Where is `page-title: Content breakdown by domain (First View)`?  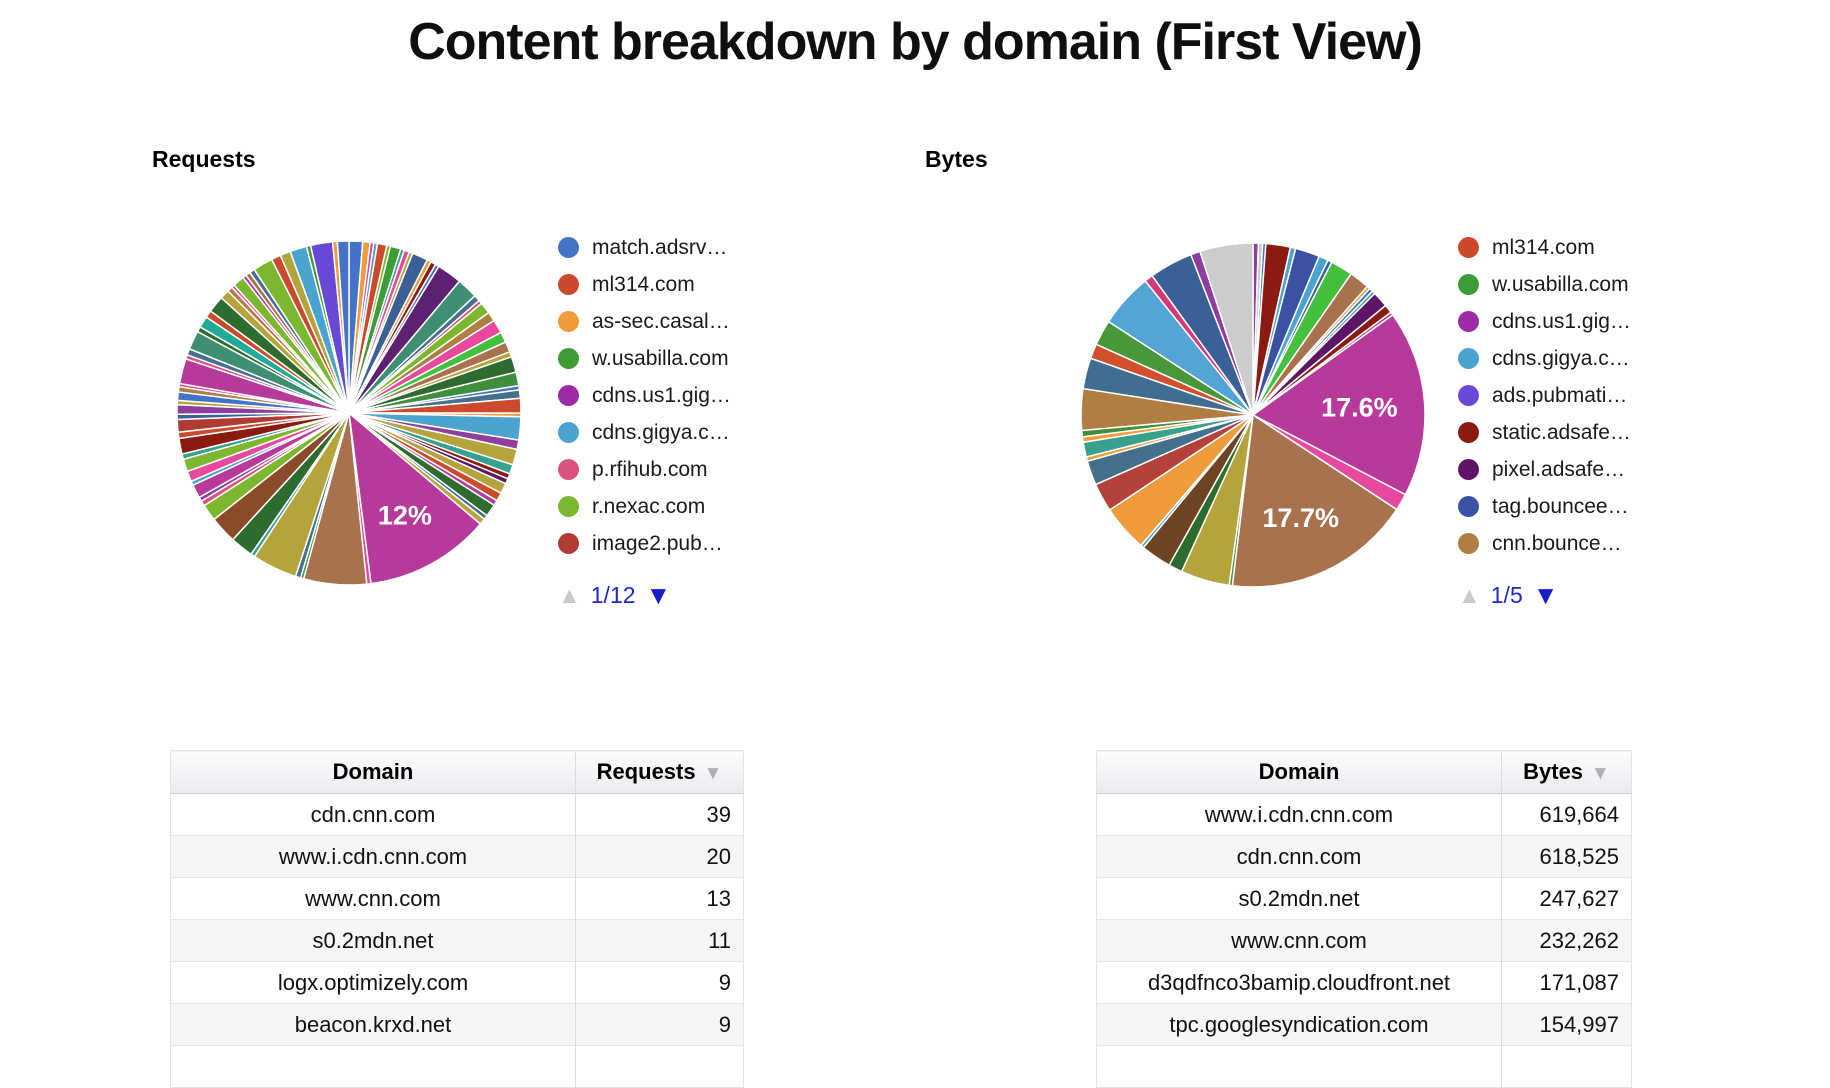 page-title: Content breakdown by domain (First View) is located at coordinates (915, 42).